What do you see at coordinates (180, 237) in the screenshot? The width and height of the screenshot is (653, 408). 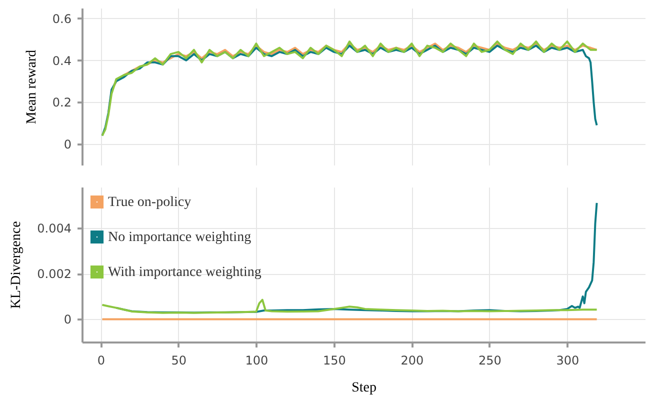 I see `legend-label: No importance weighting` at bounding box center [180, 237].